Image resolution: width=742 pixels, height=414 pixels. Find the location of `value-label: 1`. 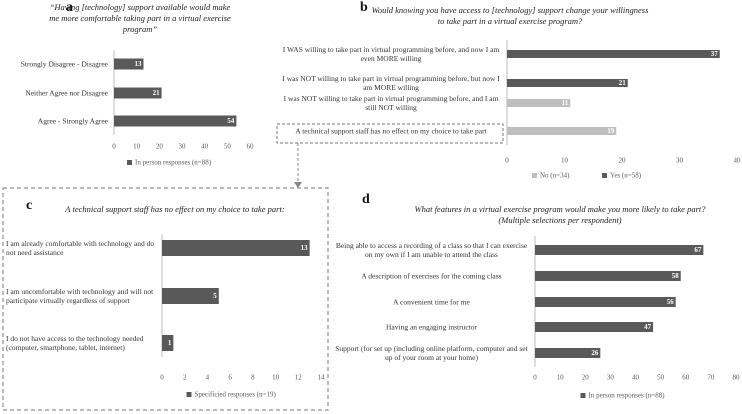

value-label: 1 is located at coordinates (170, 343).